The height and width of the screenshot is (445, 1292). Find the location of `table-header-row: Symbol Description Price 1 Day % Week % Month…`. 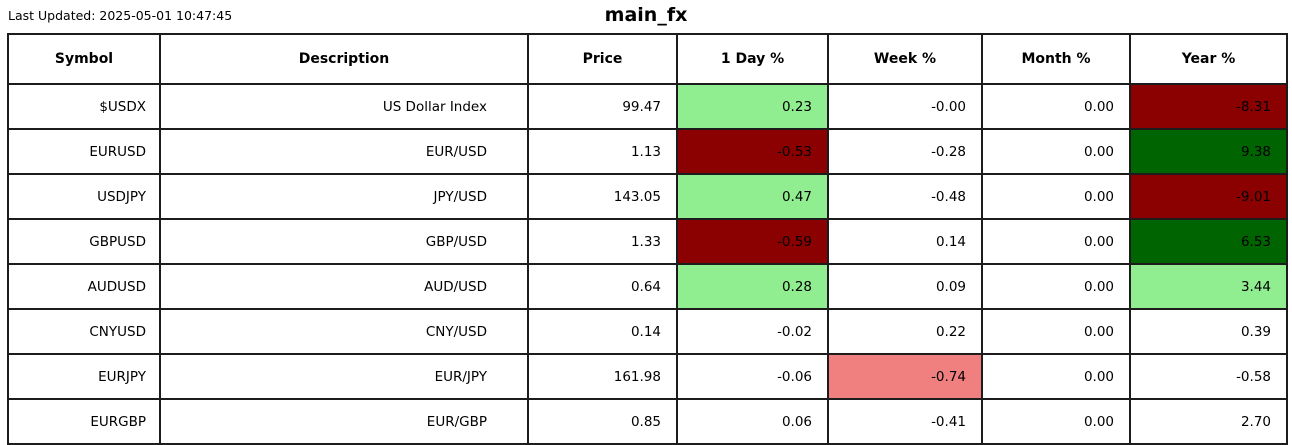

table-header-row: Symbol Description Price 1 Day % Week % Month… is located at coordinates (647, 59).